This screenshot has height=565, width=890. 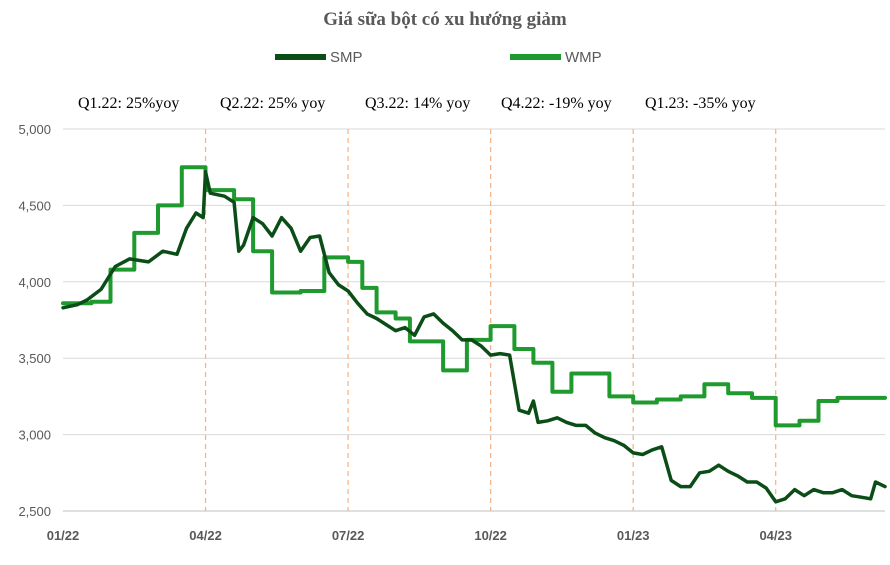 I want to click on y-tick-label: 4,000, so click(x=34, y=282).